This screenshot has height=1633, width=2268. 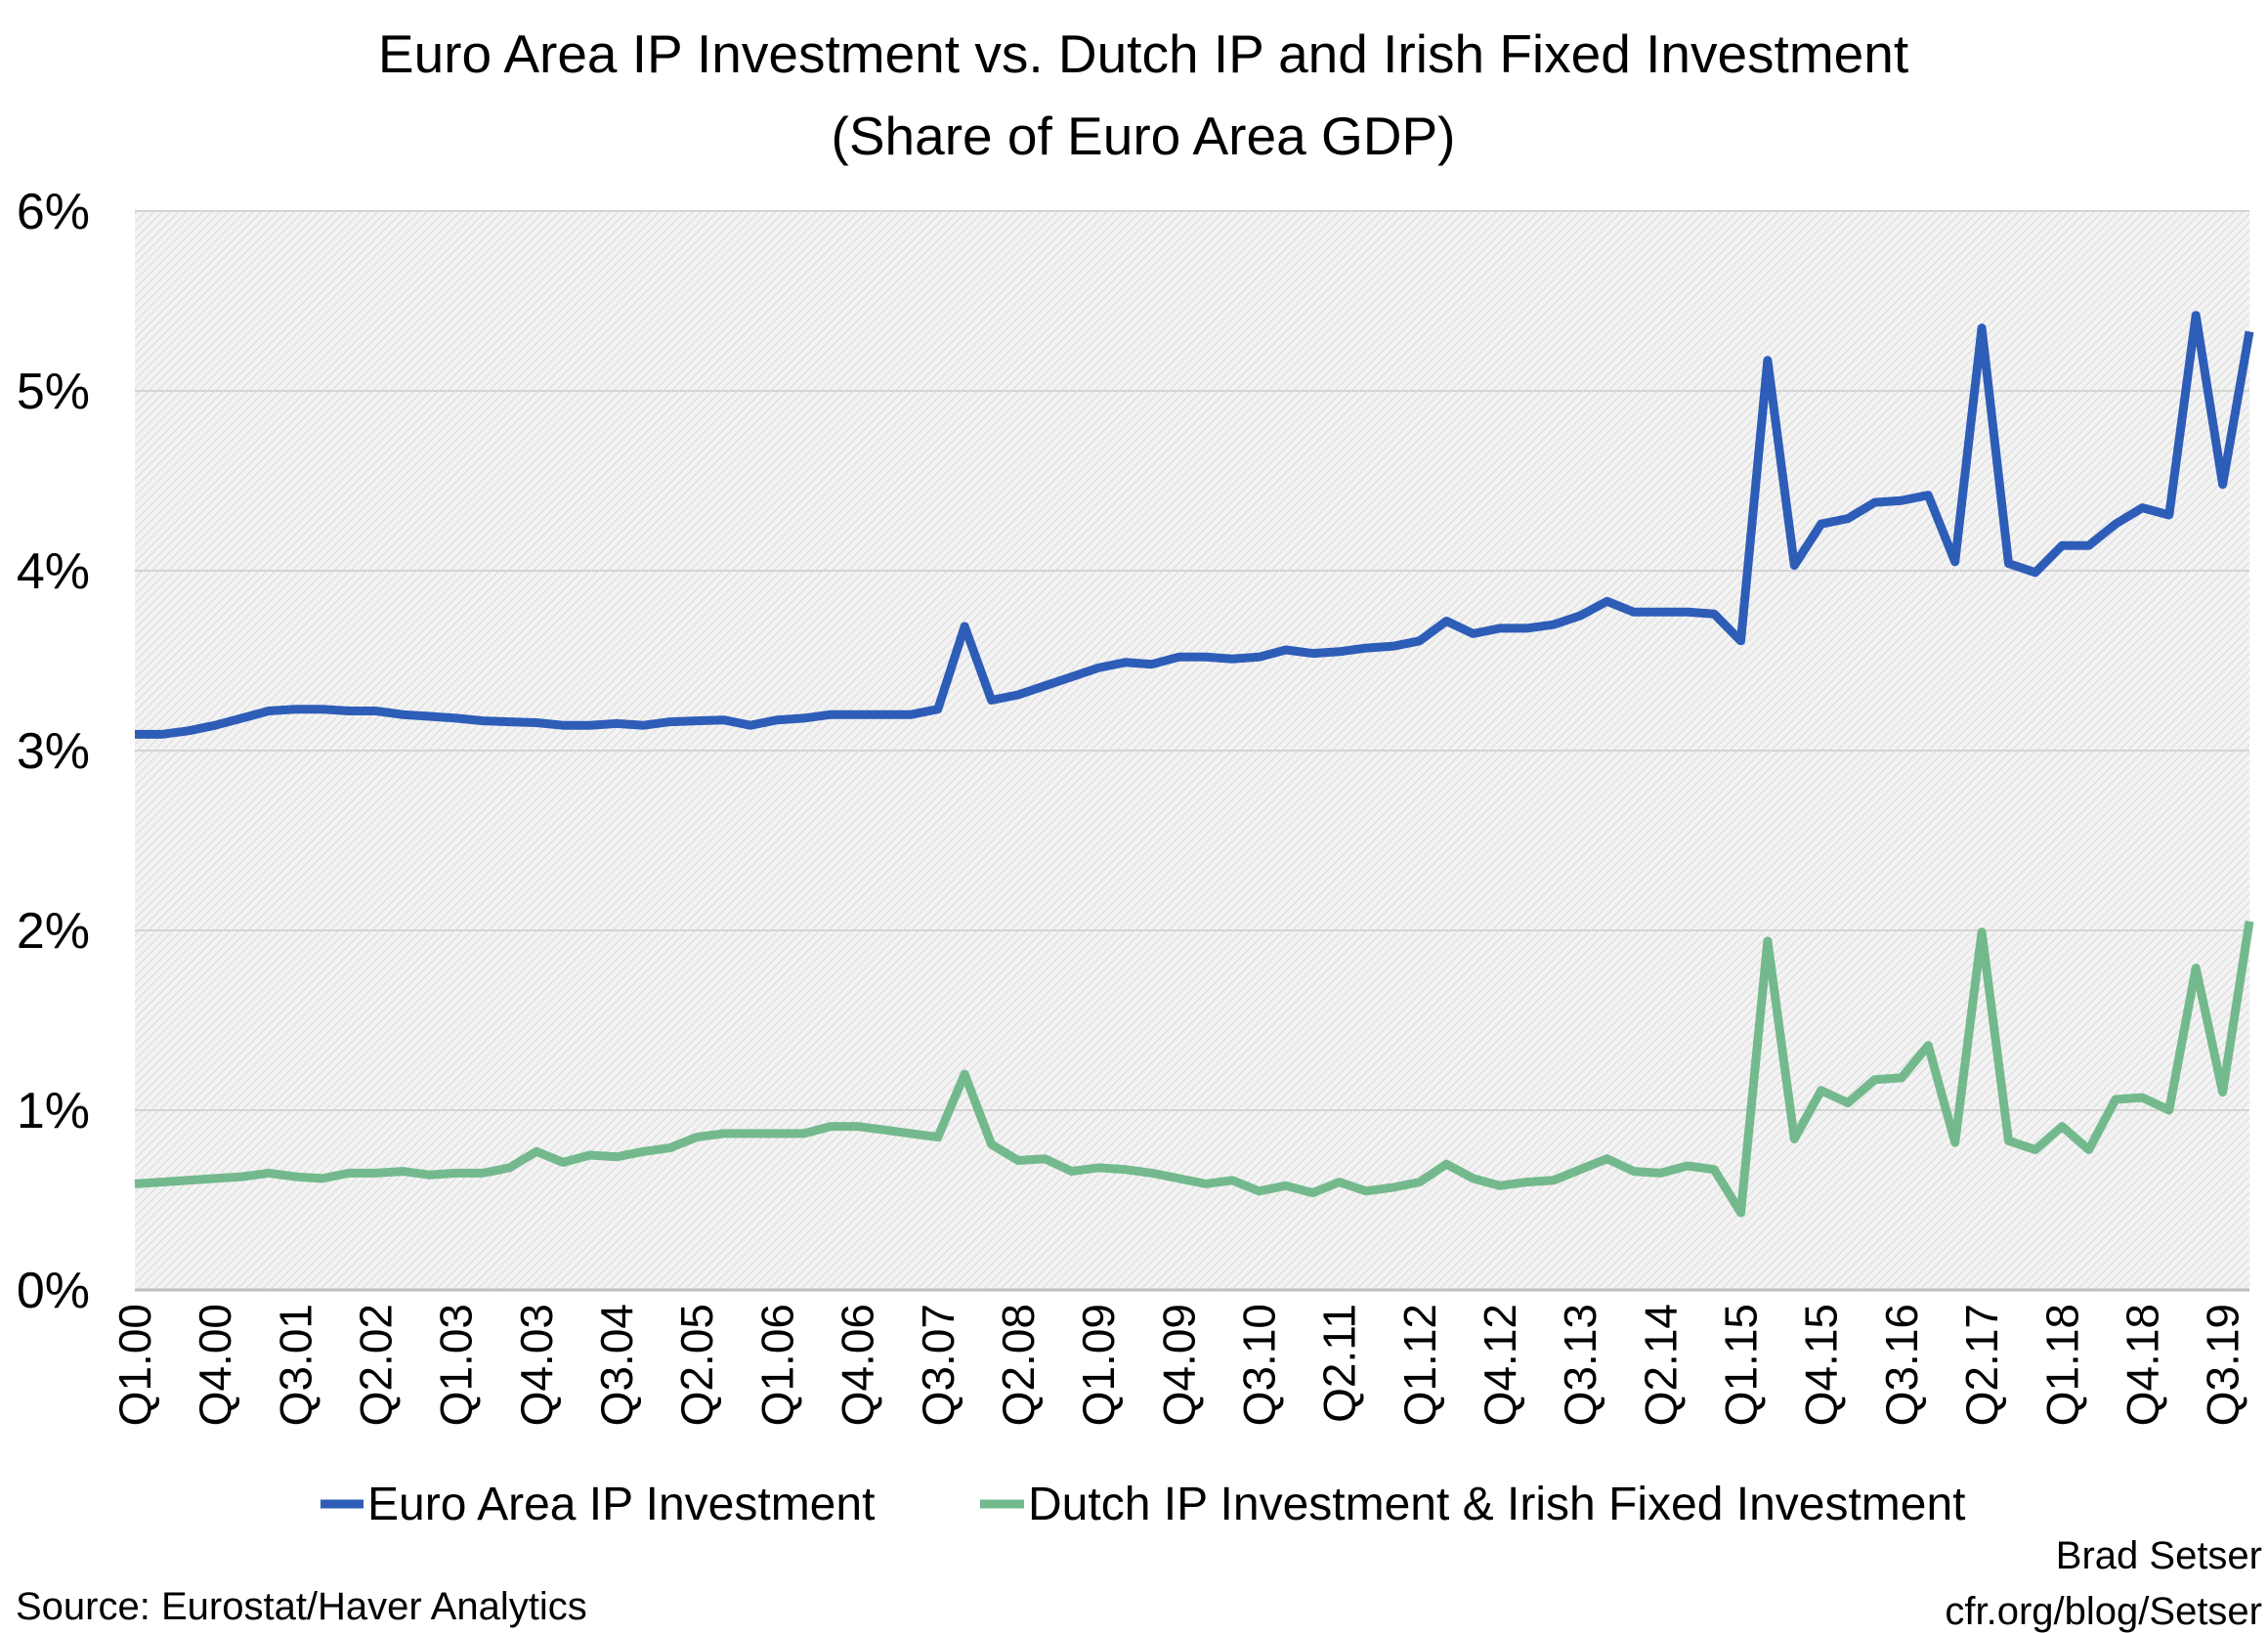 I want to click on x-tick-label: Q1.00, so click(x=134, y=1365).